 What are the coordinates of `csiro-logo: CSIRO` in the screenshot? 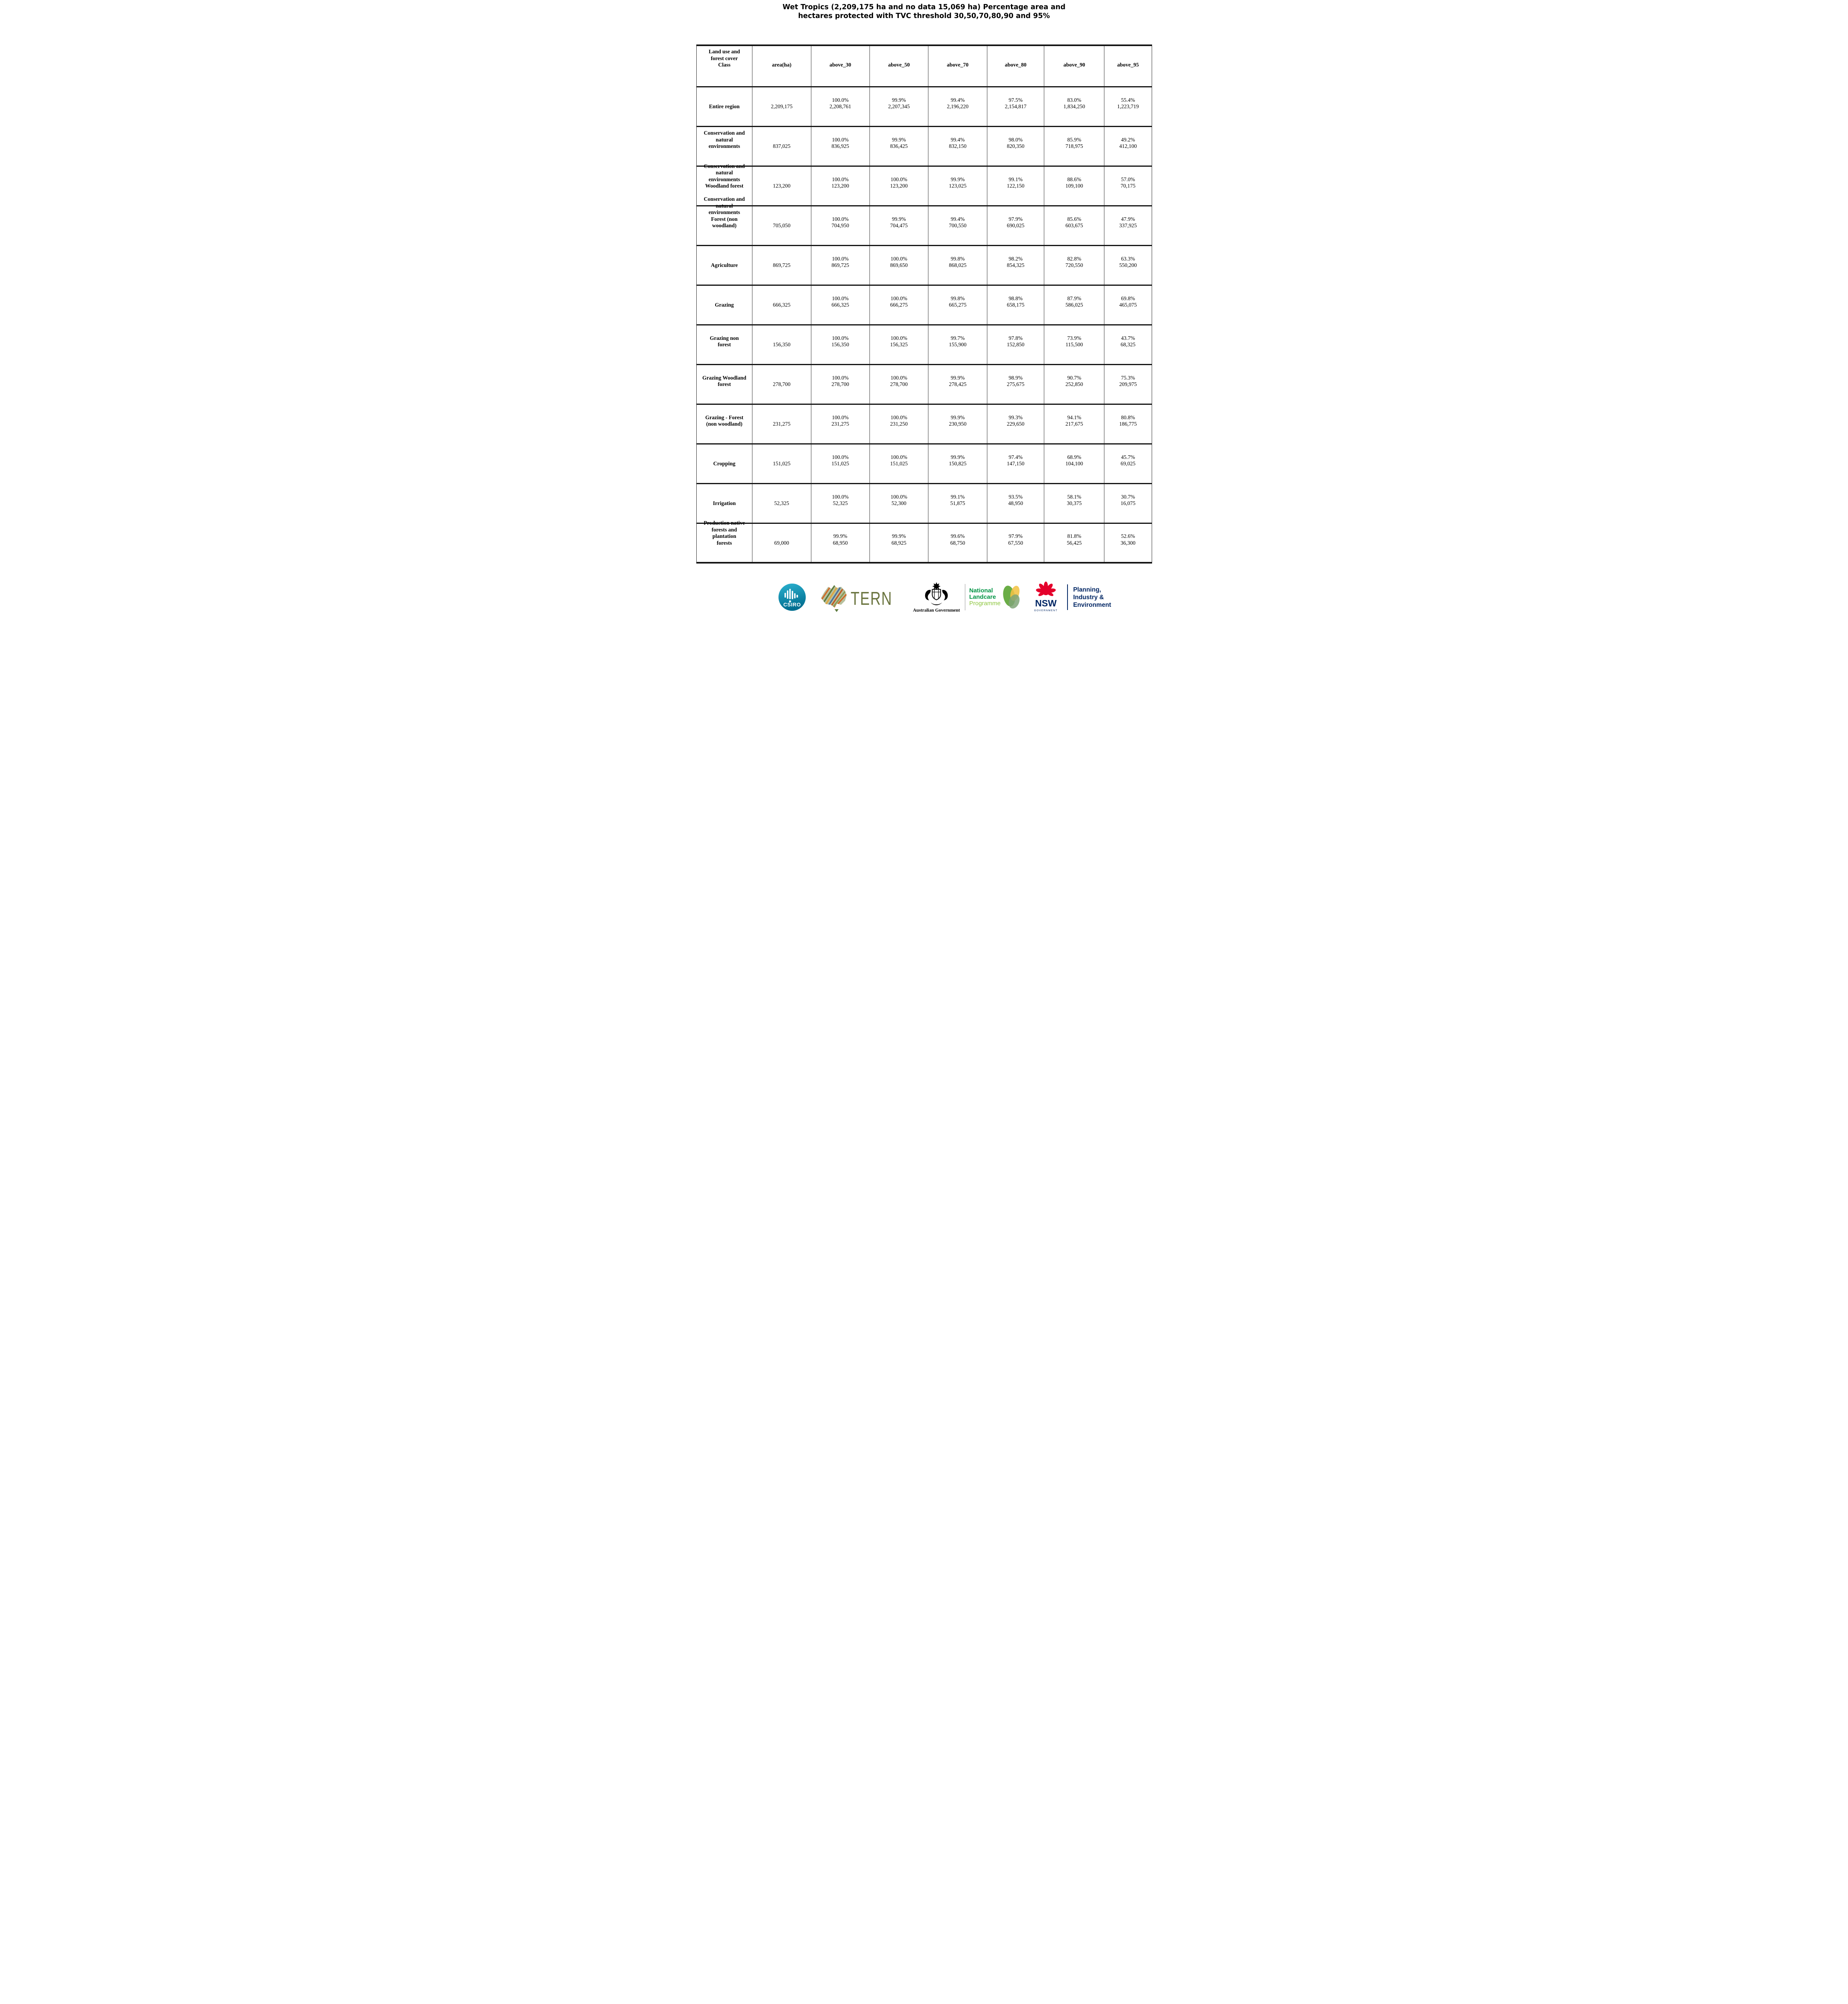 It's located at (792, 597).